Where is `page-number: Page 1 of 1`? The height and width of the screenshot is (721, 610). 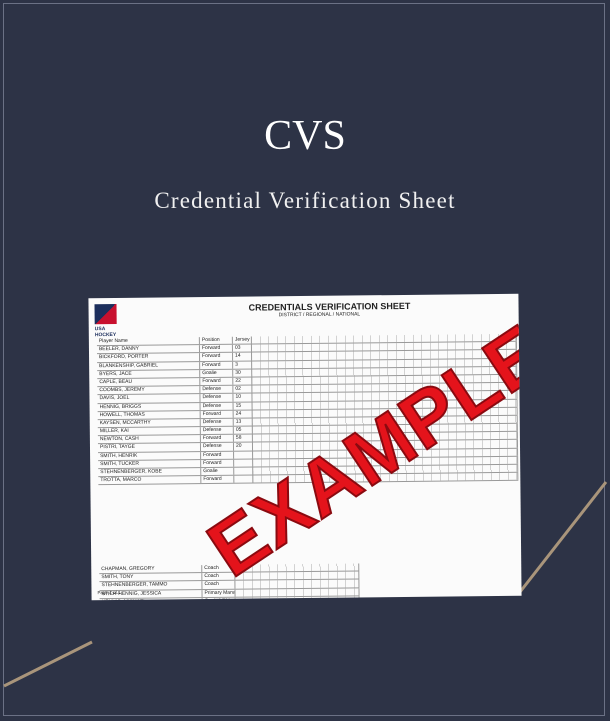
page-number: Page 1 of 1 is located at coordinates (109, 592).